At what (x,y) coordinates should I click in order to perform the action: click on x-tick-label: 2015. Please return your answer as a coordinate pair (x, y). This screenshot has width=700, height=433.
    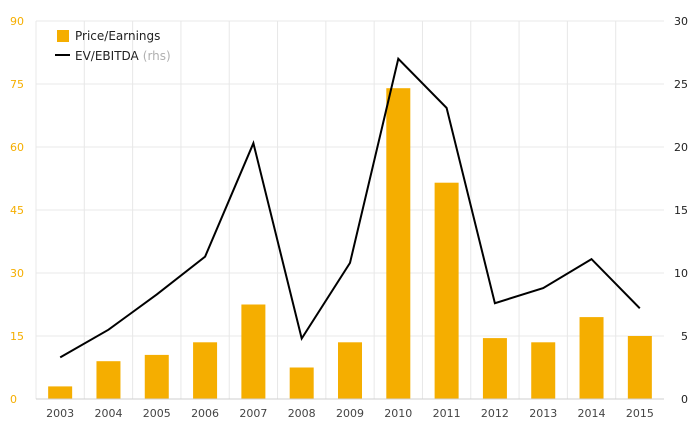
    Looking at the image, I should click on (640, 413).